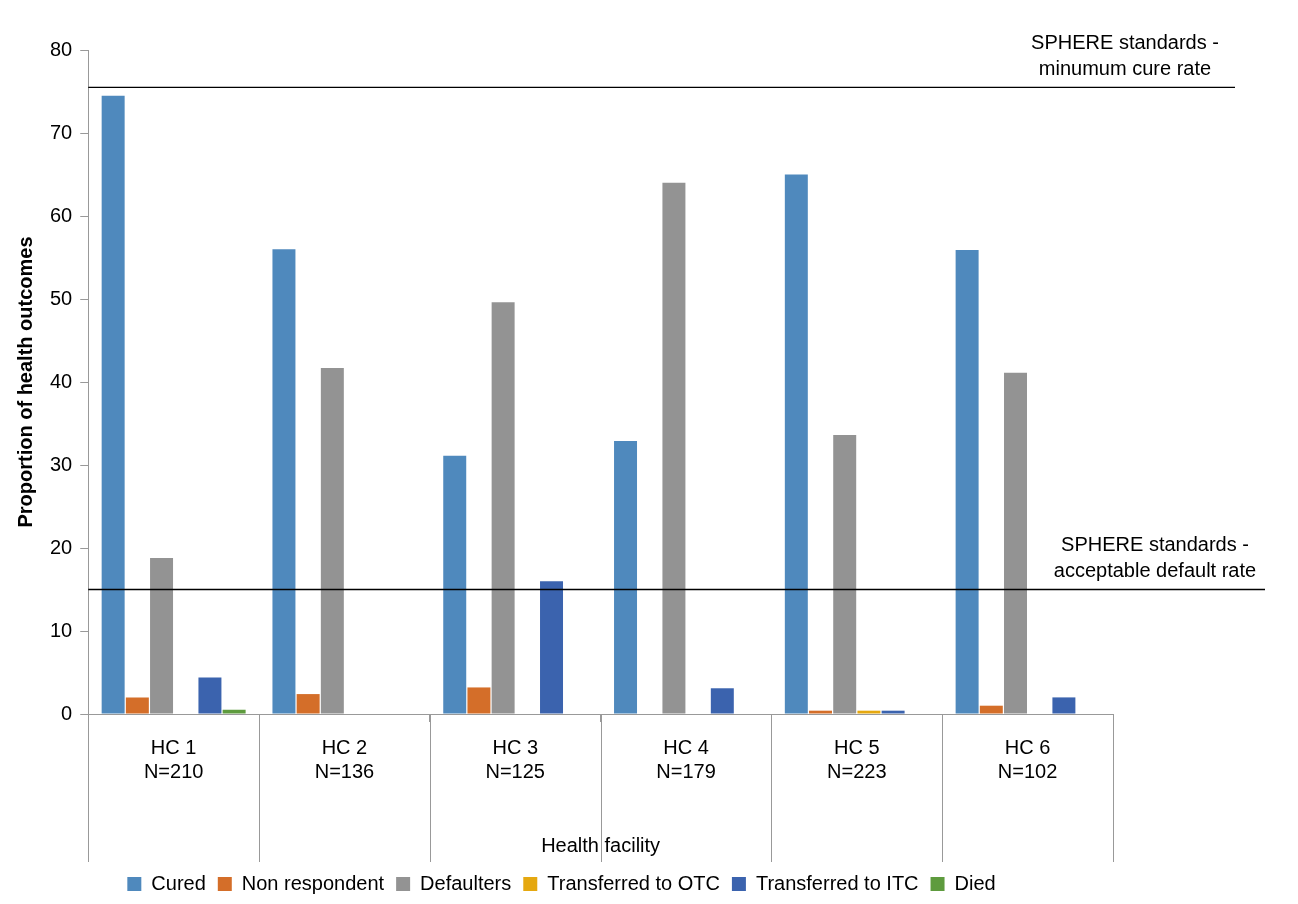  Describe the element at coordinates (633, 882) in the screenshot. I see `legend-label: Transferred to OTC` at that location.